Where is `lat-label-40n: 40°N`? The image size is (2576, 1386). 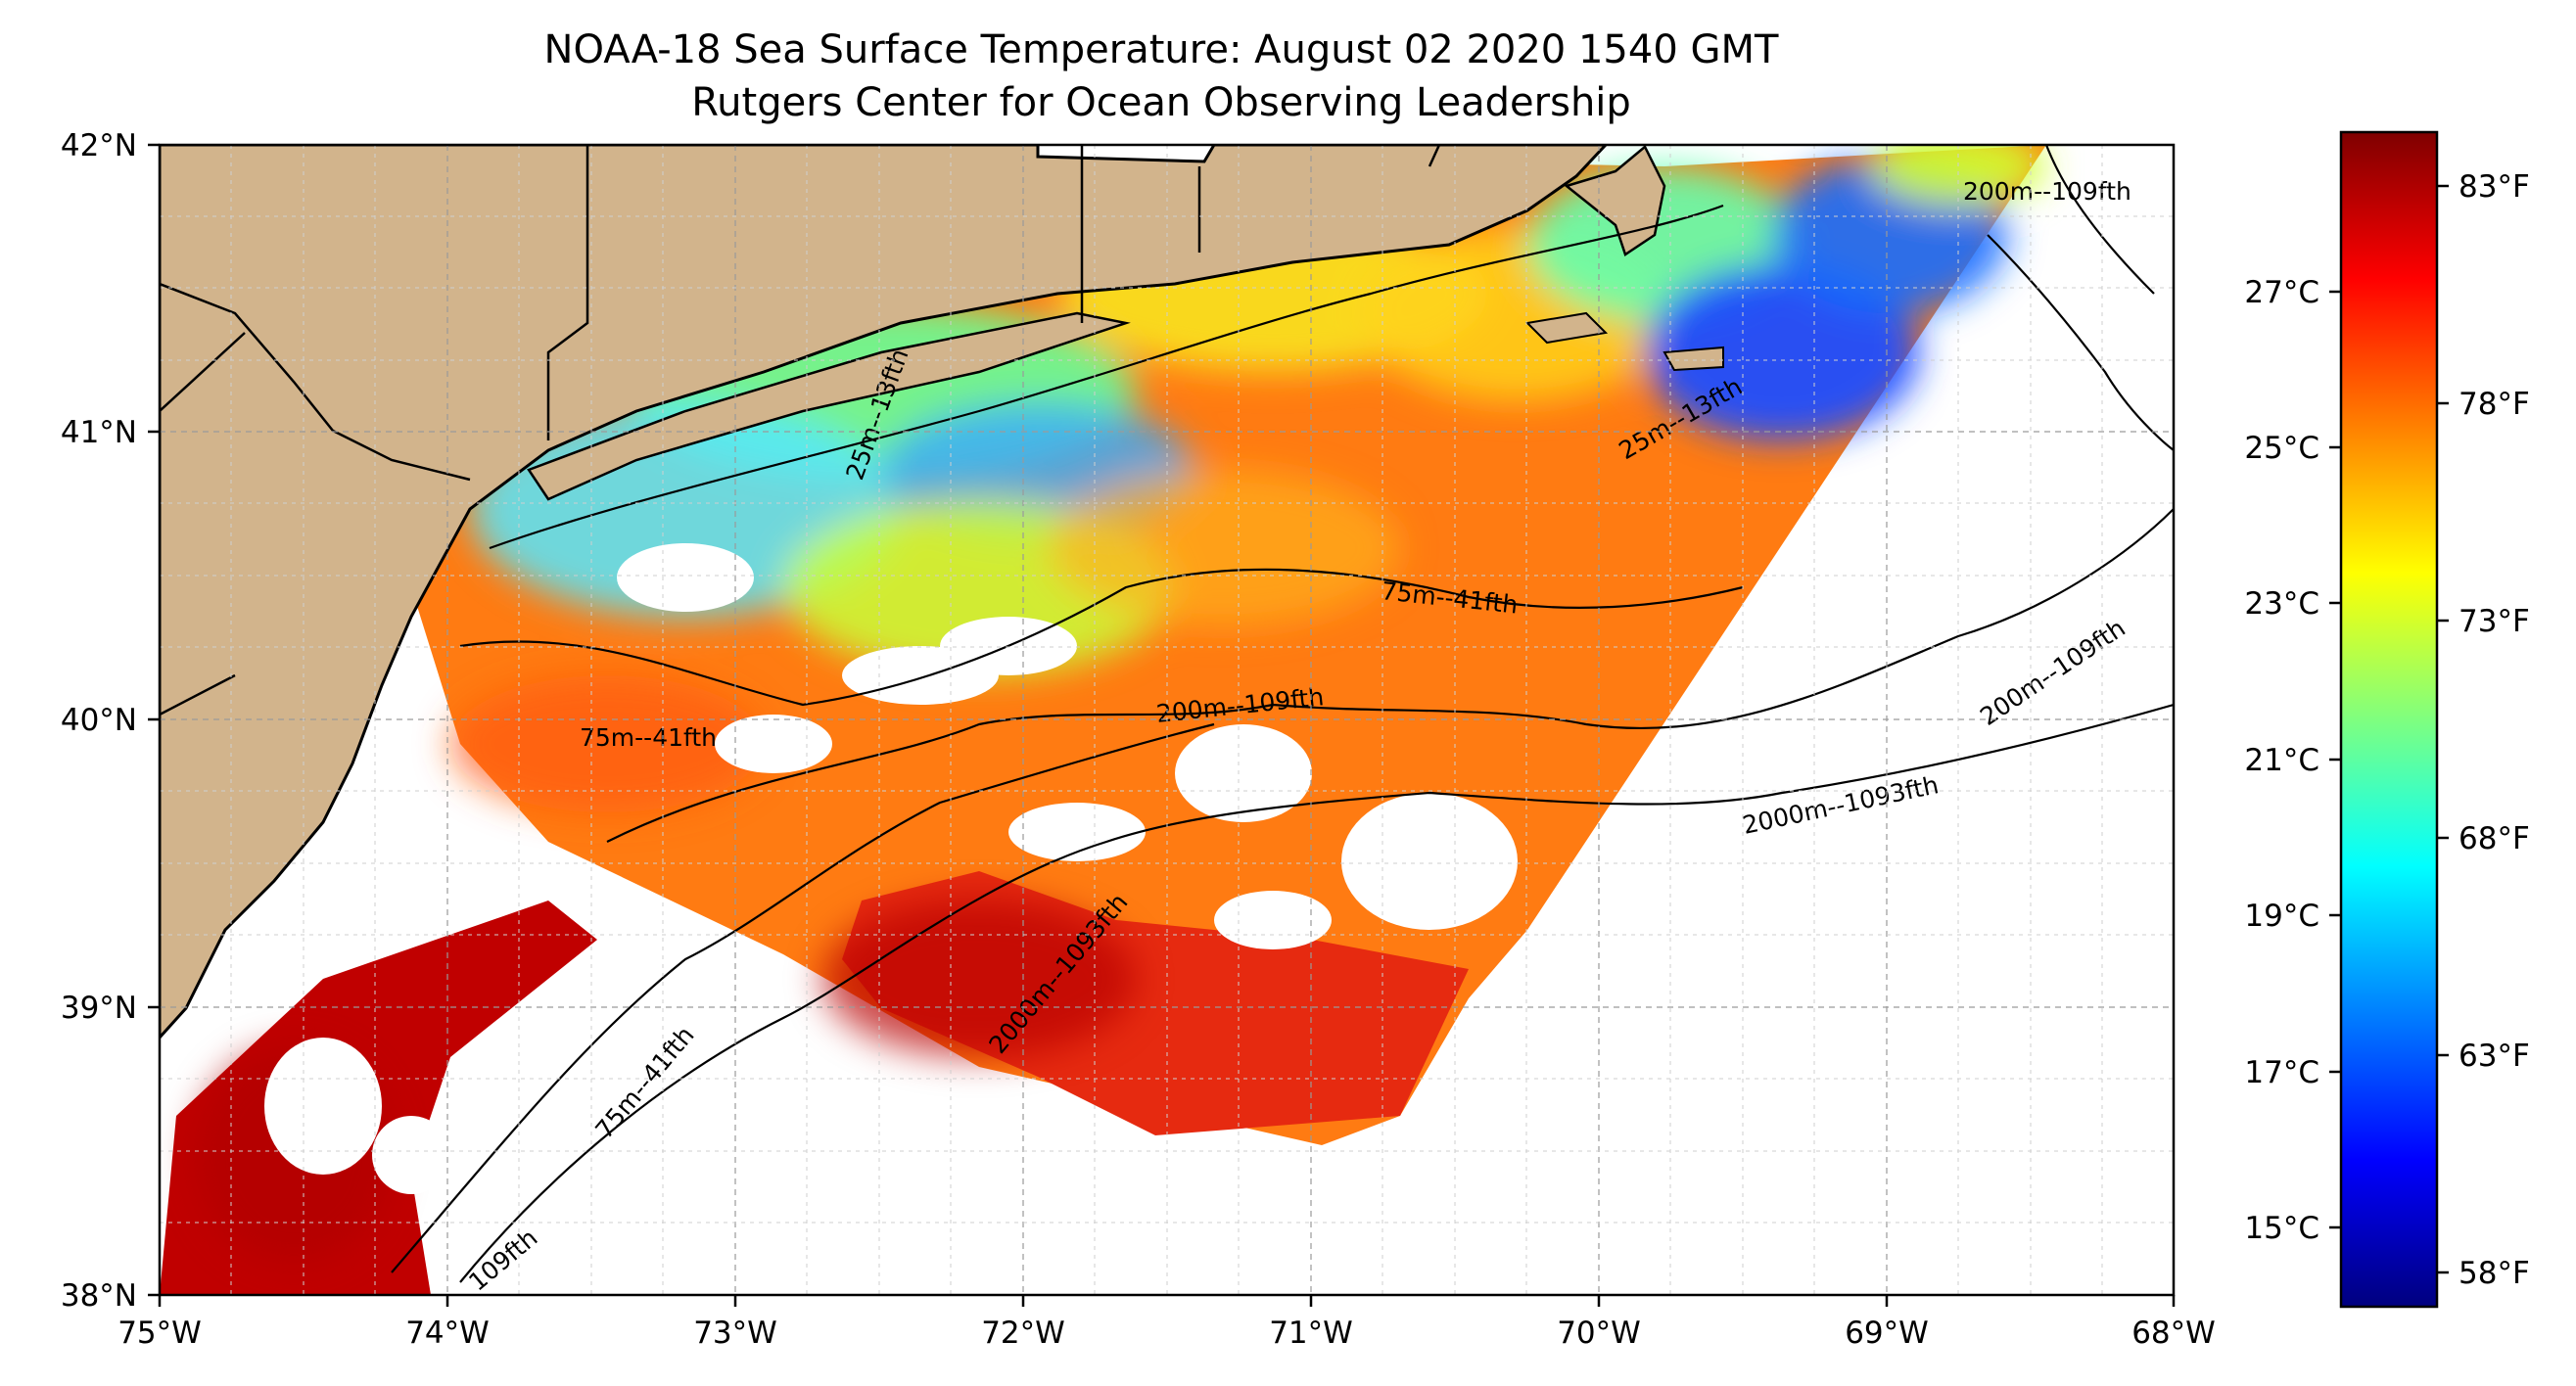 lat-label-40n: 40°N is located at coordinates (99, 720).